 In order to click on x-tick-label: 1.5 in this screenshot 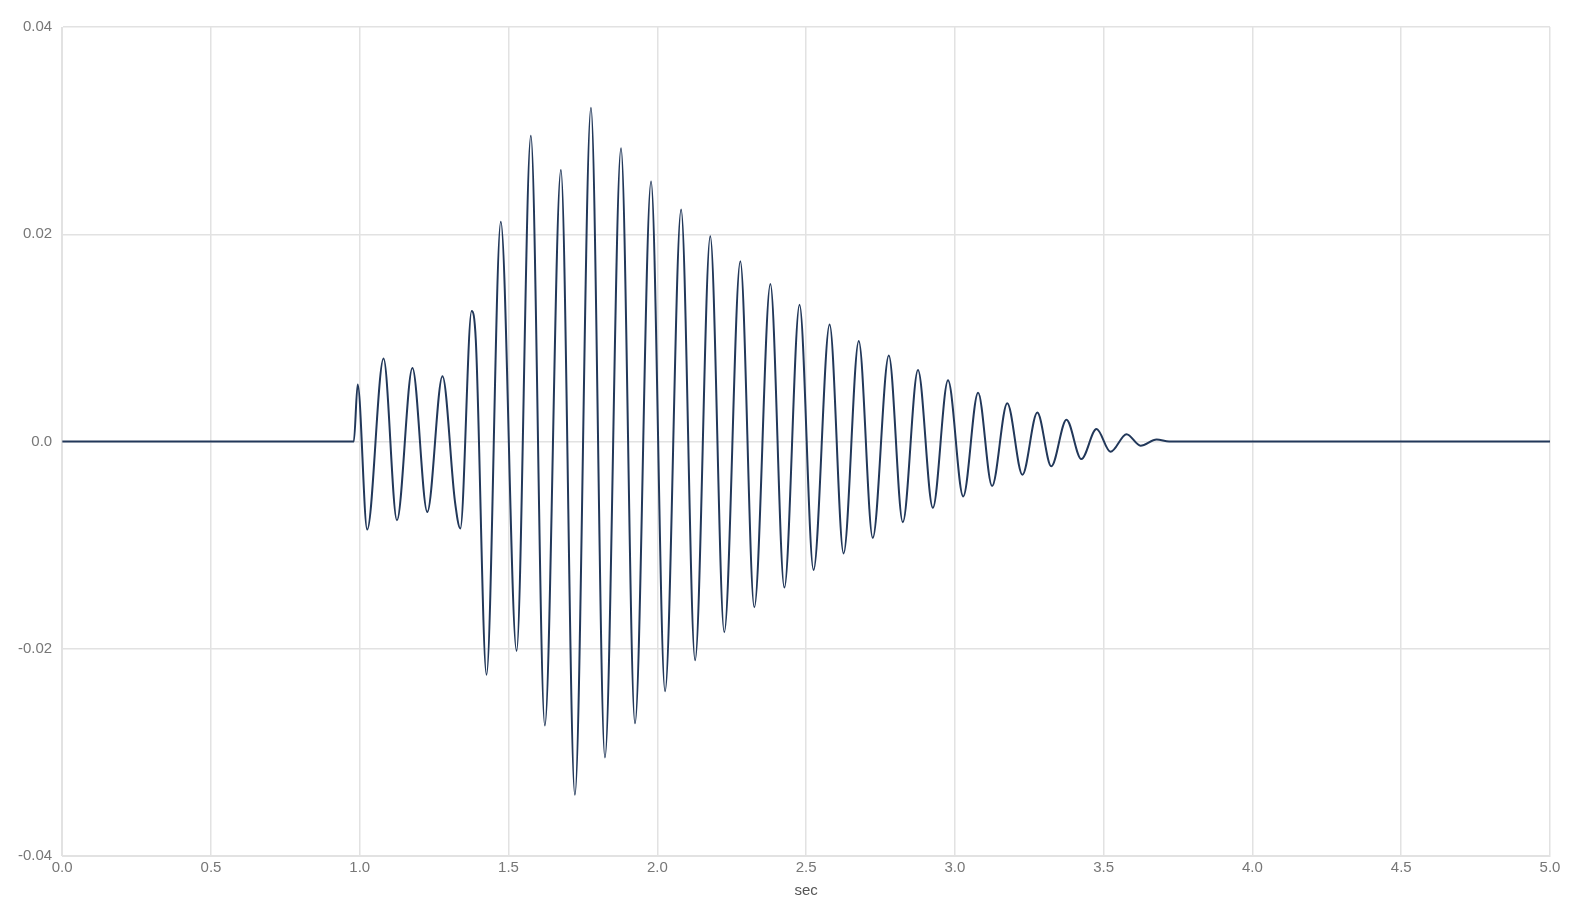, I will do `click(508, 867)`.